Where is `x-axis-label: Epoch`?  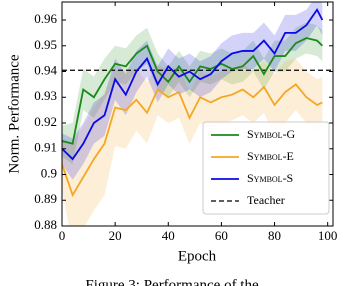 x-axis-label: Epoch is located at coordinates (197, 256).